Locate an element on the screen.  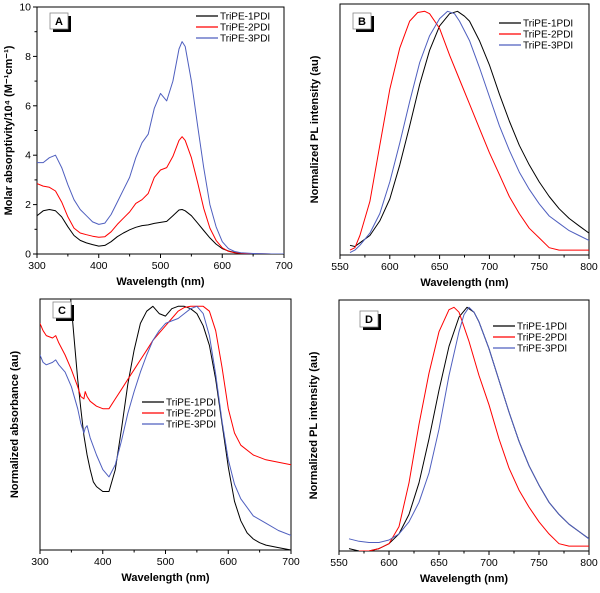
y-tick-label: 6 is located at coordinates (28, 106).